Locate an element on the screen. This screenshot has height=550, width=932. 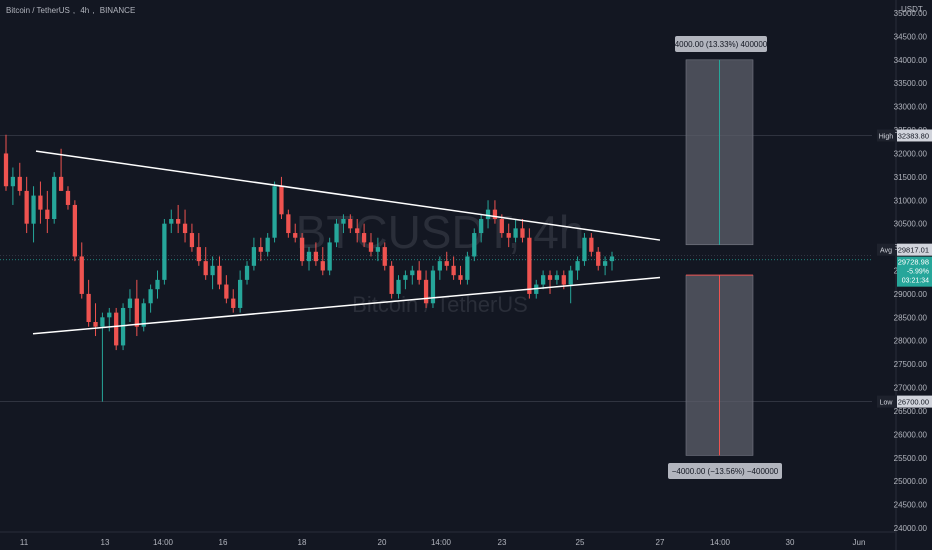
y-tick-label: 35000.00 is located at coordinates (911, 13).